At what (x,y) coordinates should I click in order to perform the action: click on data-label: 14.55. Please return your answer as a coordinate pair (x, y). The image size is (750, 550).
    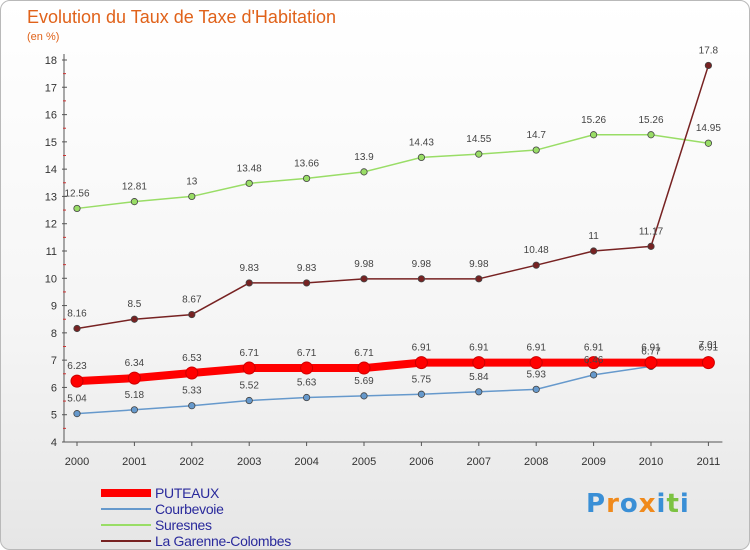
    Looking at the image, I should click on (478, 139).